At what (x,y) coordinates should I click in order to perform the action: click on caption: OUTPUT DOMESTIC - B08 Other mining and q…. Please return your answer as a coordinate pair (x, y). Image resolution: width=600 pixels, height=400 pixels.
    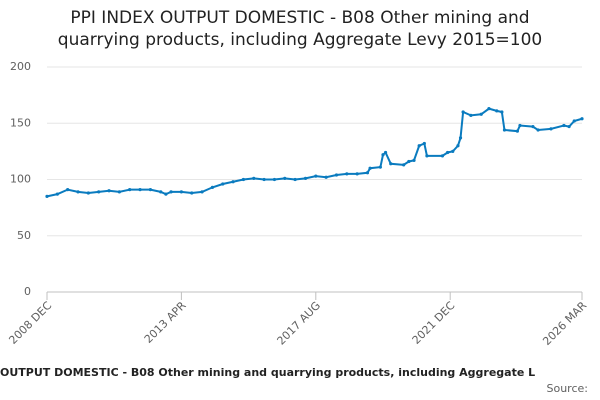
    Looking at the image, I should click on (267, 372).